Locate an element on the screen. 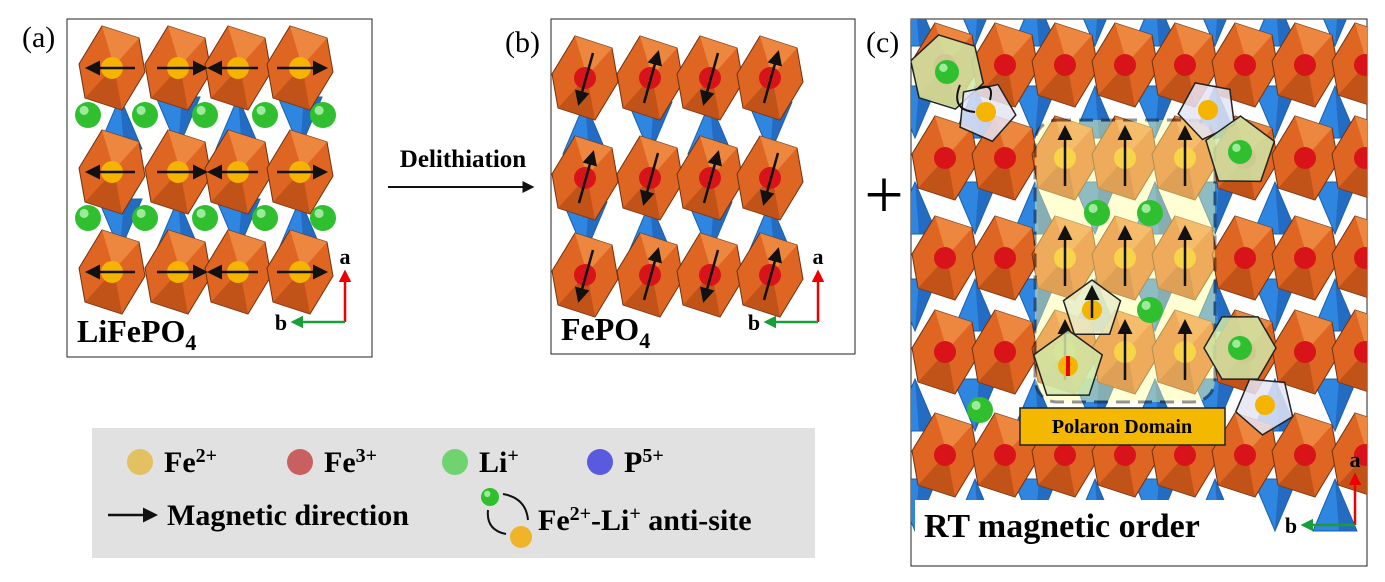  superscript: + is located at coordinates (634, 514).